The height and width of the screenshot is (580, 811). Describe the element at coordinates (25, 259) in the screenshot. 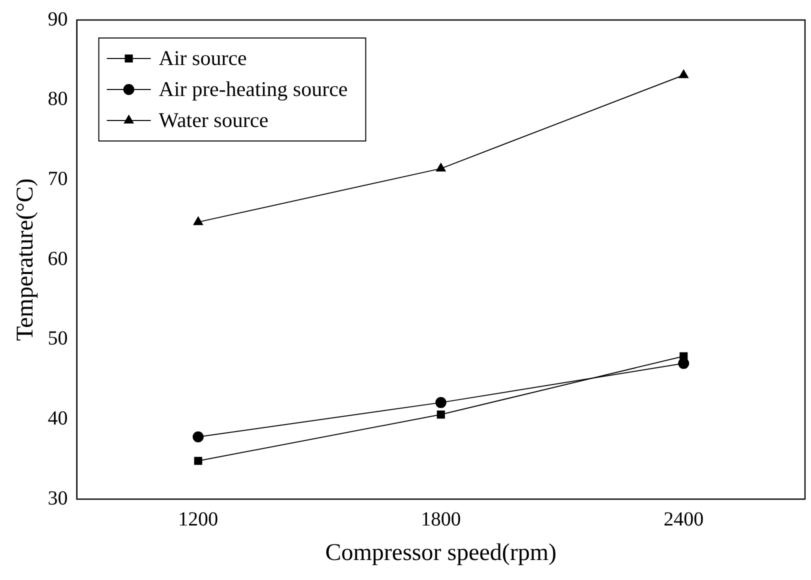

I see `y-axis-title: Temperature(°C)` at that location.